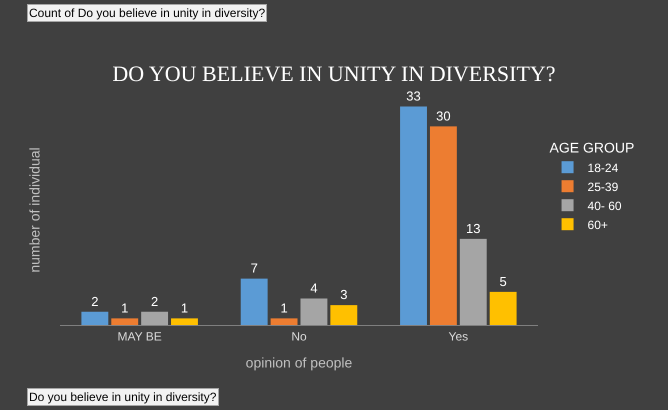 This screenshot has width=668, height=410. Describe the element at coordinates (254, 268) in the screenshot. I see `data-label: 7` at that location.